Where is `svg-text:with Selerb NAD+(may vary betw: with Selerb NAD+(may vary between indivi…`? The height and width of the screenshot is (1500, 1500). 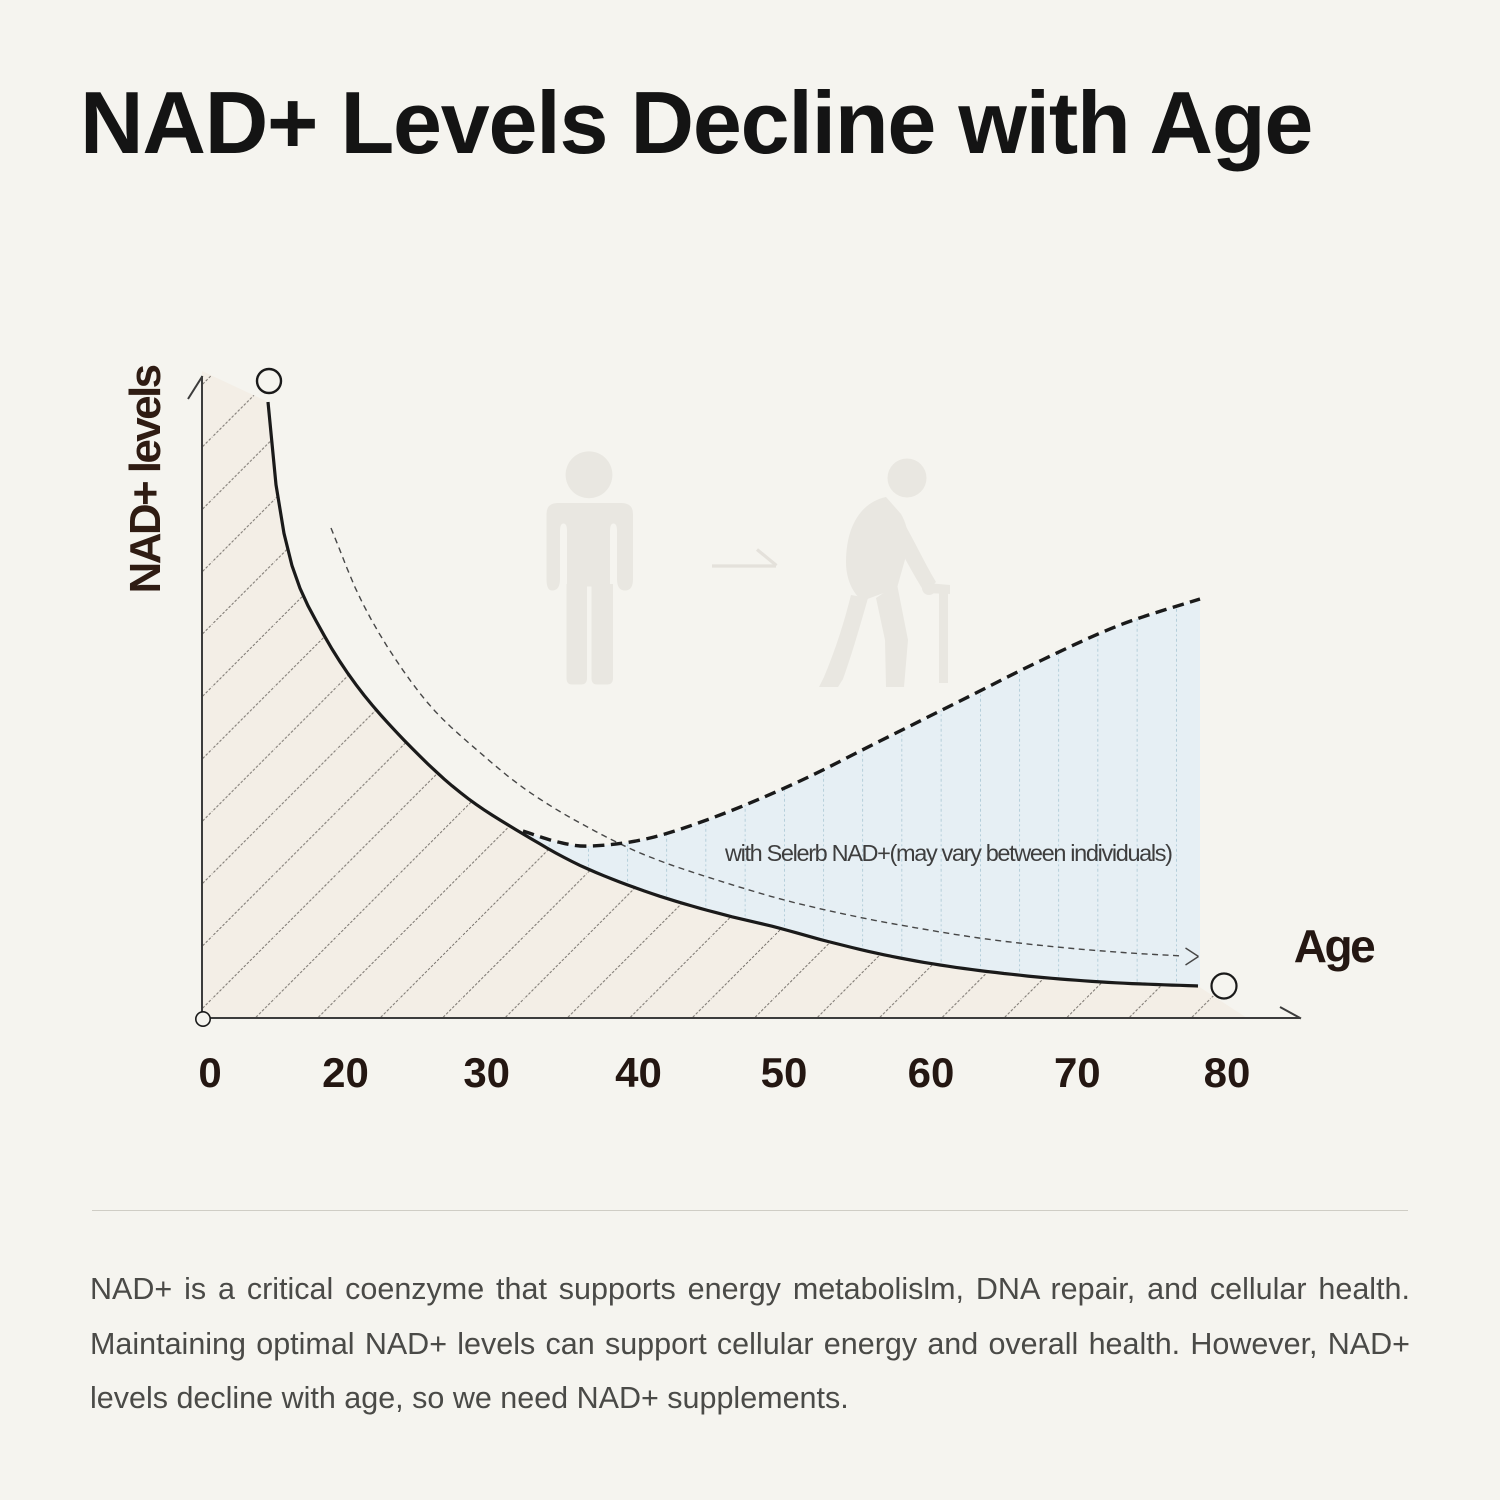 svg-text:with Selerb NAD+(may vary betw: with Selerb NAD+(may vary between indivi… is located at coordinates (948, 853).